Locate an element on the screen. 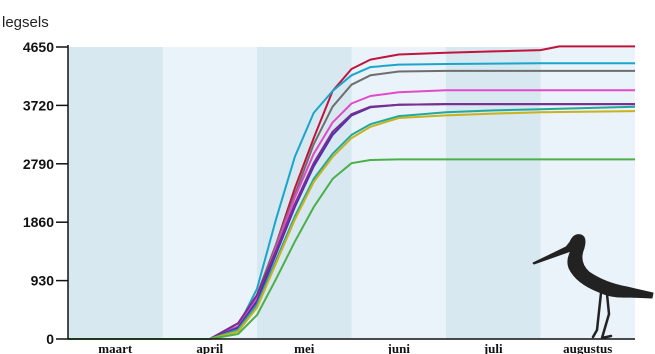 The width and height of the screenshot is (655, 354). x-tick-label: juni is located at coordinates (399, 347).